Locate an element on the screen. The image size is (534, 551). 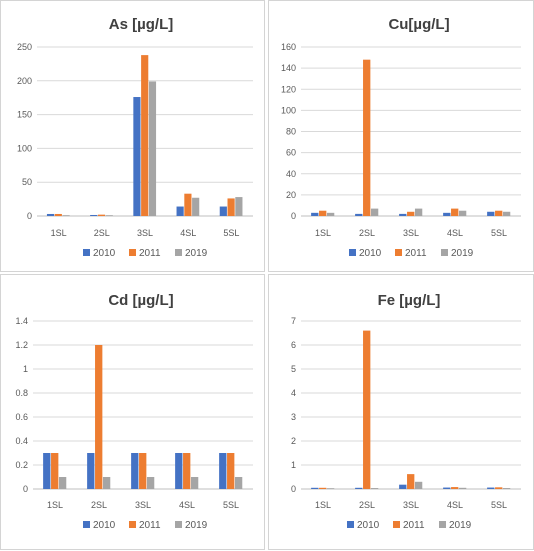
y-tick-label: 0.8 is located at coordinates (21, 393).